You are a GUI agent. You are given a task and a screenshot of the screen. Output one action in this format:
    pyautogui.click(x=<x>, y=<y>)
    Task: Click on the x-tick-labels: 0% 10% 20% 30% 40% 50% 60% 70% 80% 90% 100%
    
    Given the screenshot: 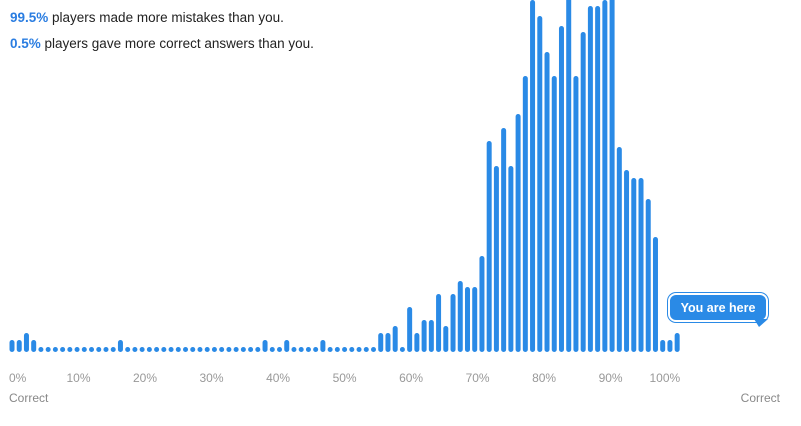 What is the action you would take?
    pyautogui.click(x=345, y=378)
    